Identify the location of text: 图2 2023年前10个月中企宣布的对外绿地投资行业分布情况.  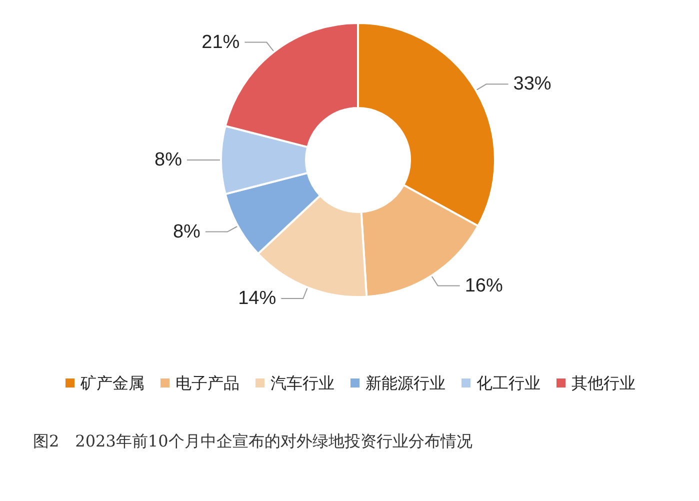
(252, 441).